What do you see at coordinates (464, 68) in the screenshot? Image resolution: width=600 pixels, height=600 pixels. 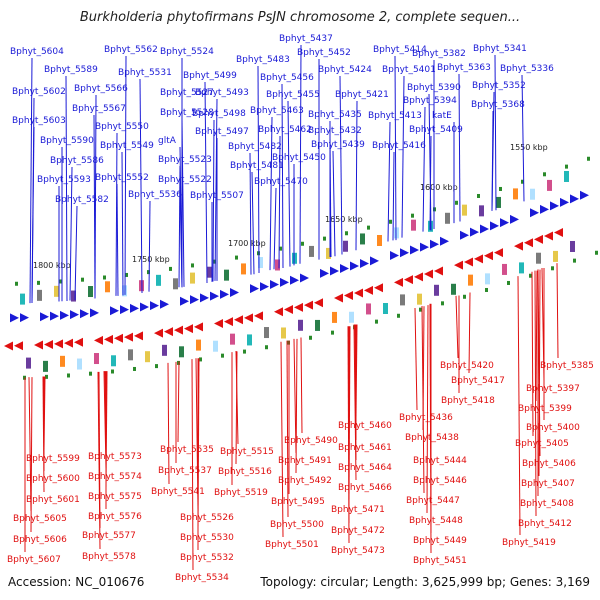 I see `forward-gene-label: Bphyt_5363` at bounding box center [464, 68].